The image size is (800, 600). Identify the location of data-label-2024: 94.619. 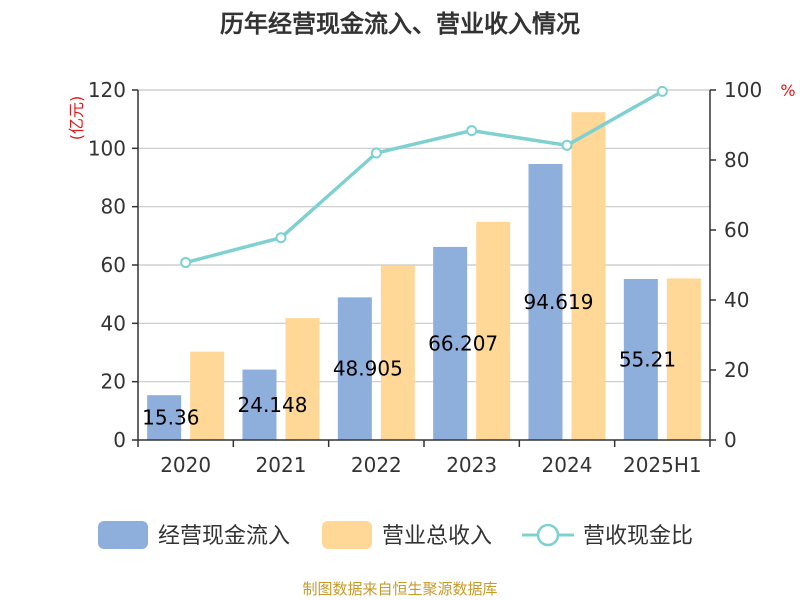
(559, 302).